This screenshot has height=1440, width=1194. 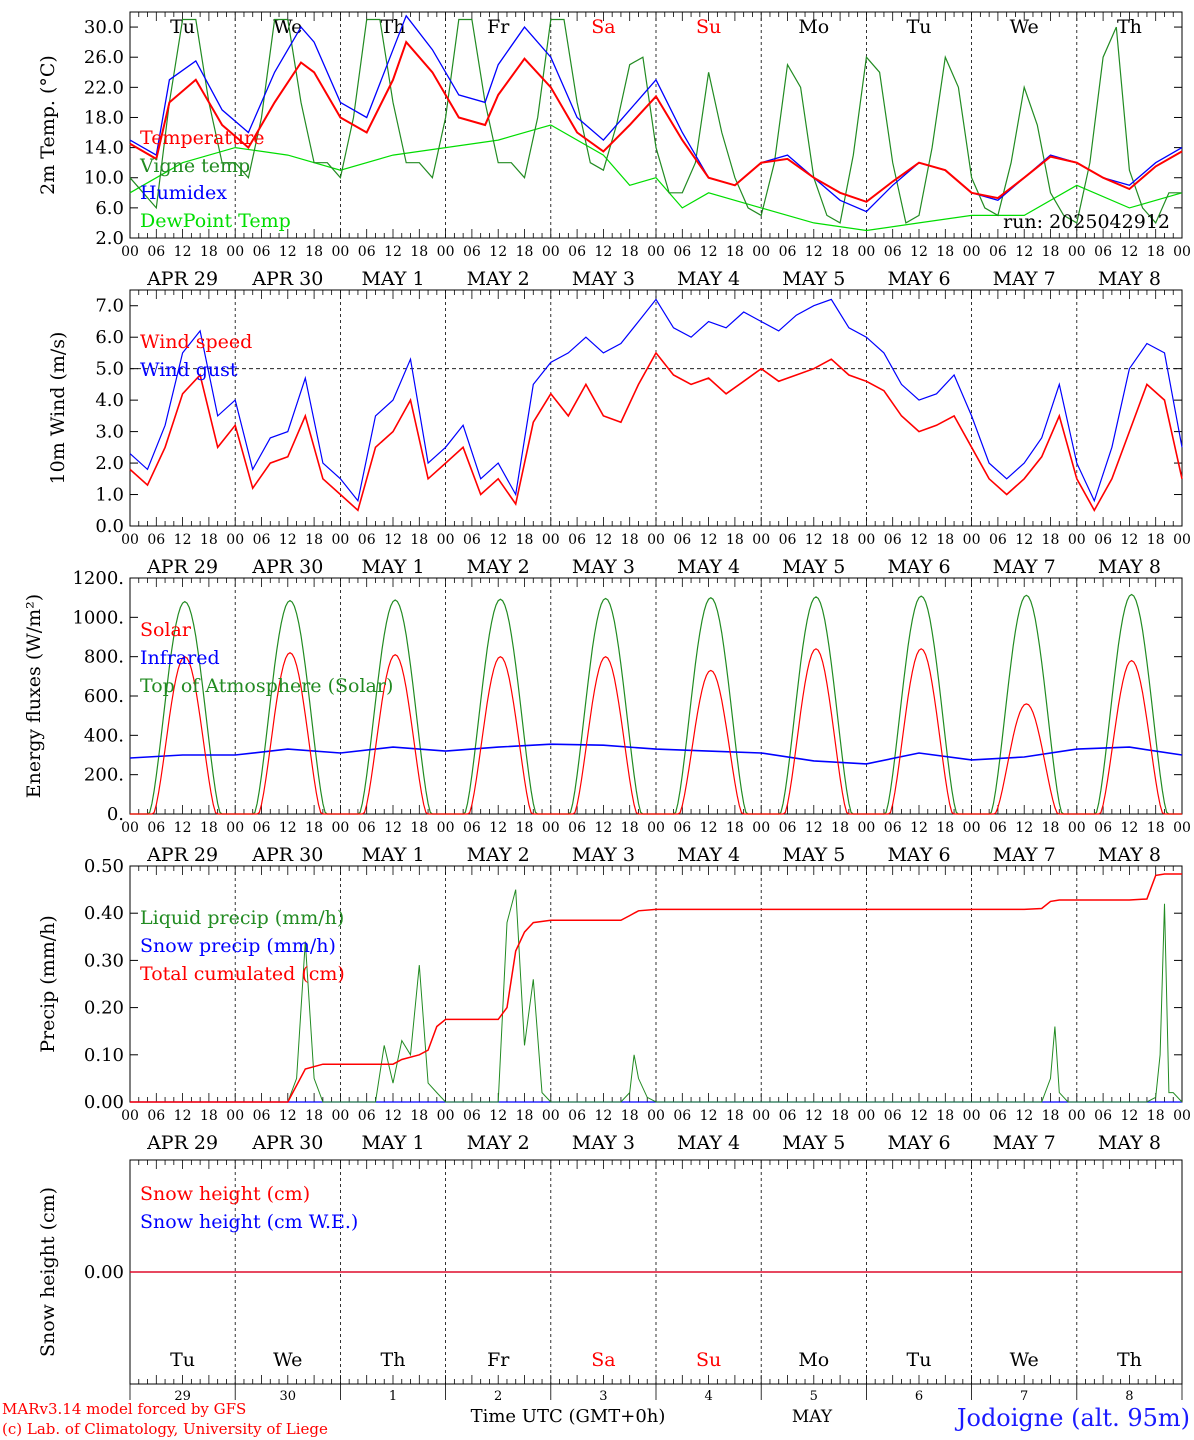 What do you see at coordinates (166, 630) in the screenshot?
I see `series-label-solar: Solar` at bounding box center [166, 630].